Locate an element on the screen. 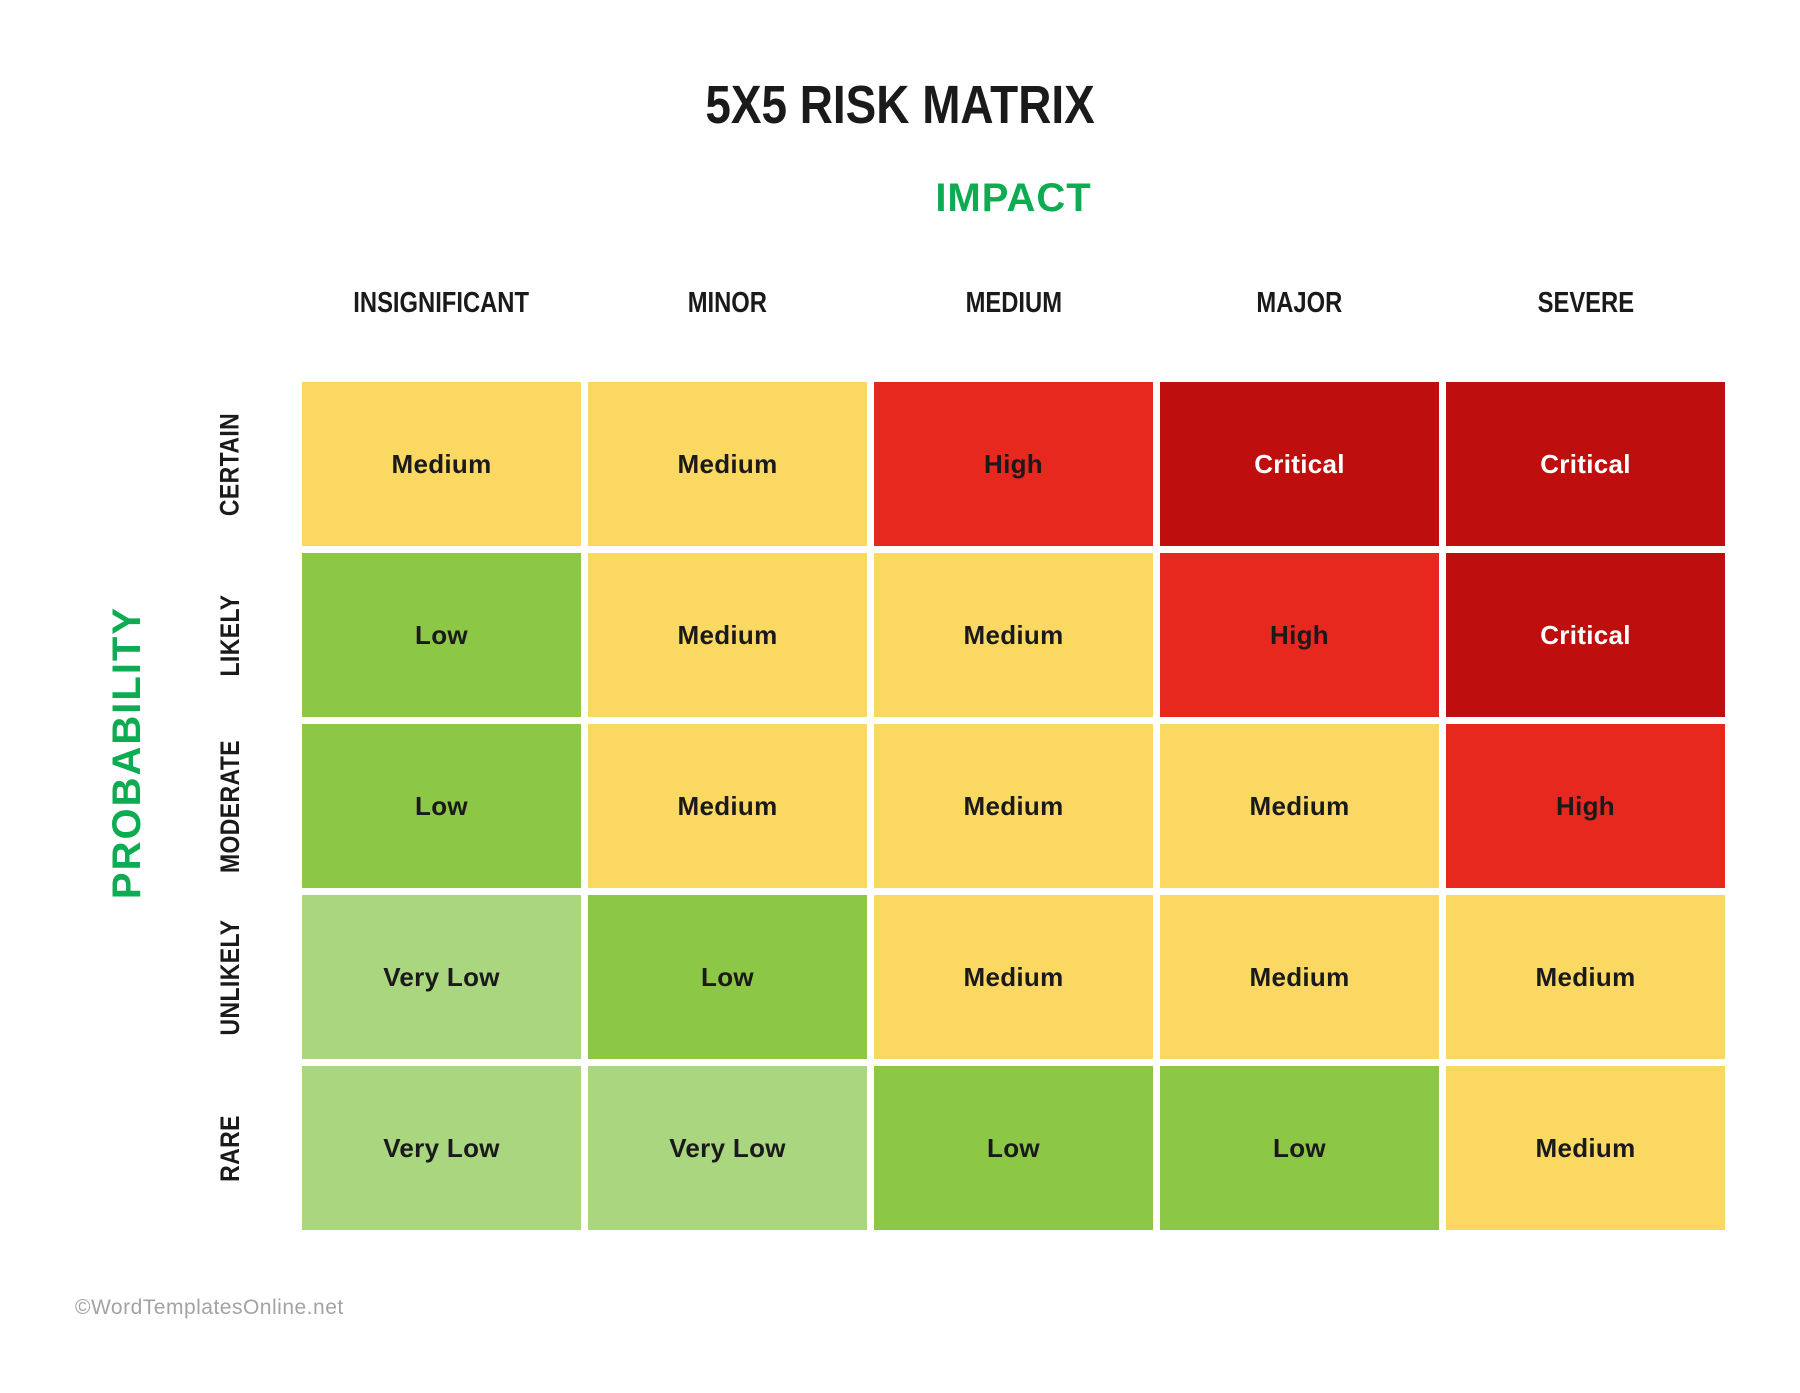 The width and height of the screenshot is (1800, 1393). matrix-cell-likely-insignificant: Low is located at coordinates (441, 635).